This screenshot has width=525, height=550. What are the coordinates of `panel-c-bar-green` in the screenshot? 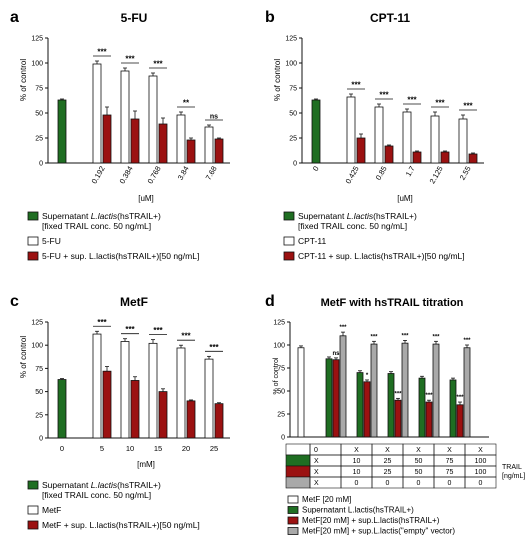 It's located at (62, 409).